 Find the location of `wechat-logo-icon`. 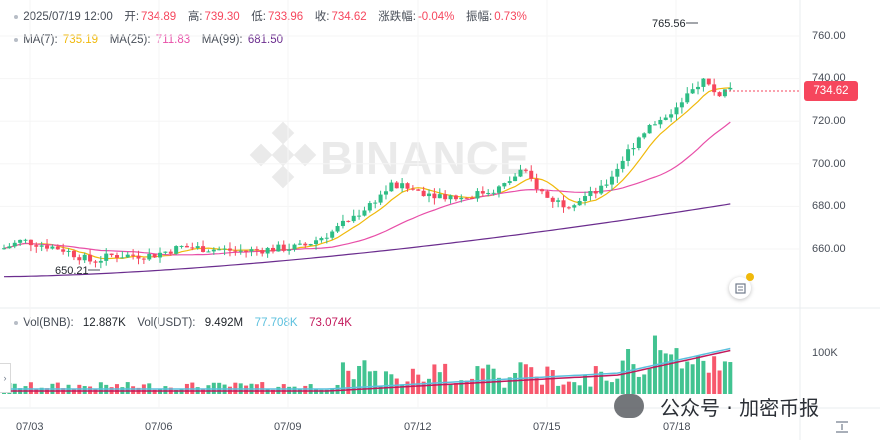

wechat-logo-icon is located at coordinates (629, 406).